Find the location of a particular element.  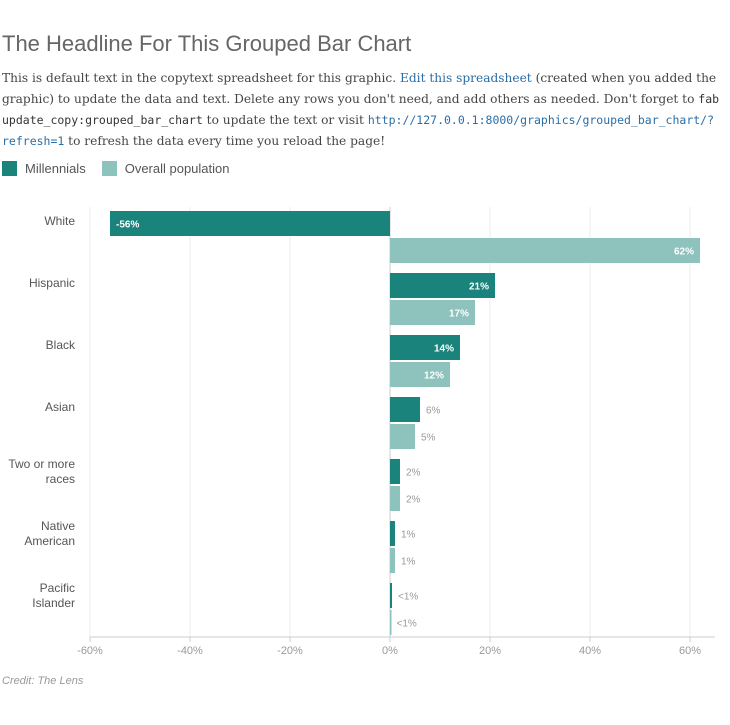

chart-legend: Millennials Overall population is located at coordinates (124, 168).